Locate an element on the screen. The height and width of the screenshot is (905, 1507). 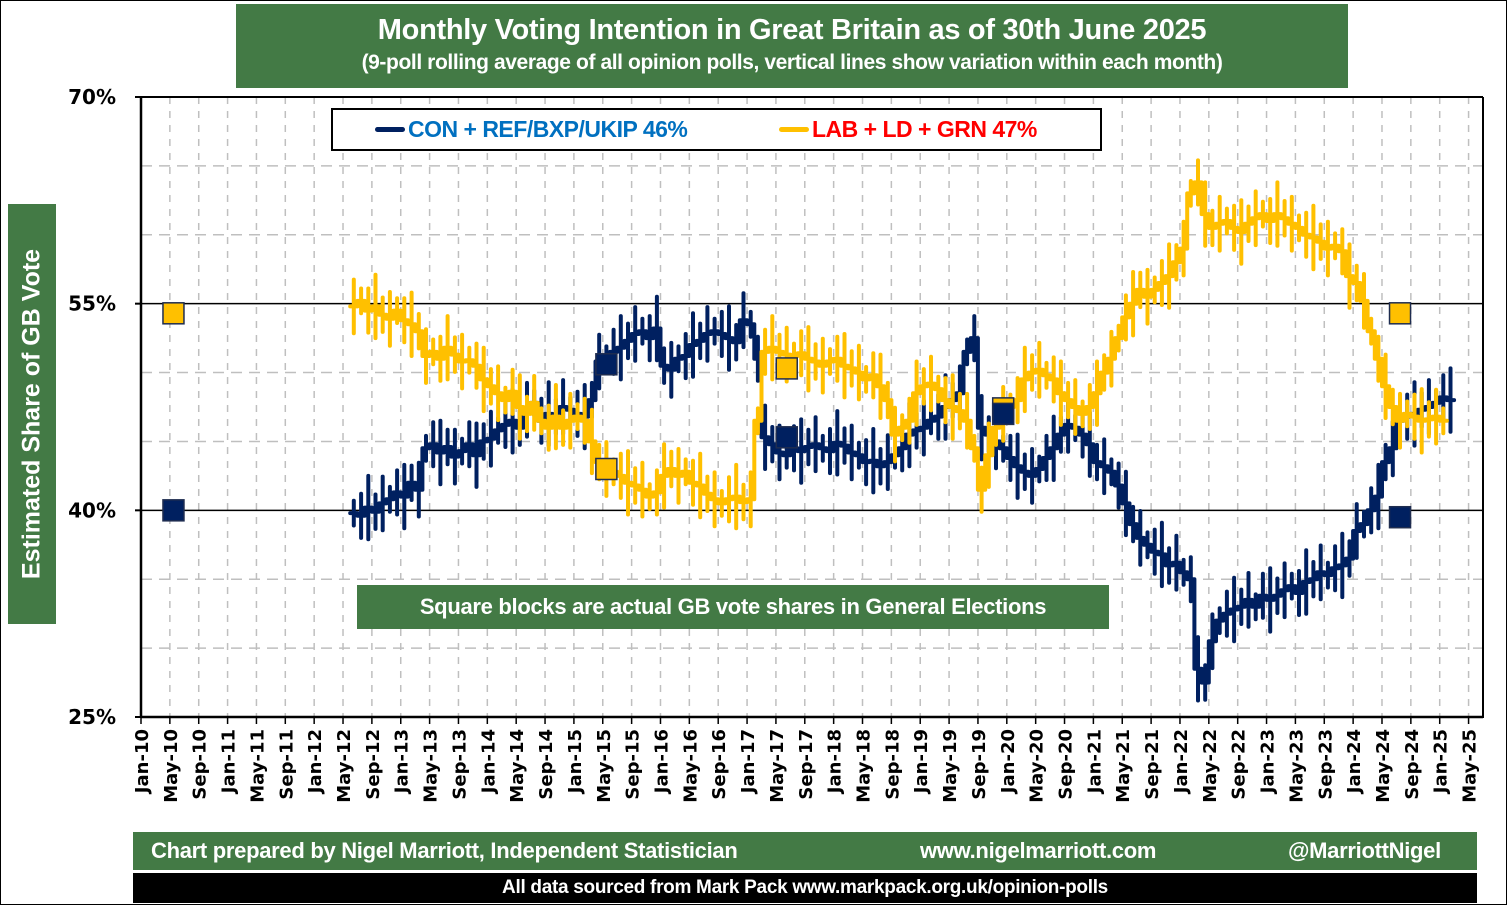
y-tick-label: 40% is located at coordinates (92, 510).